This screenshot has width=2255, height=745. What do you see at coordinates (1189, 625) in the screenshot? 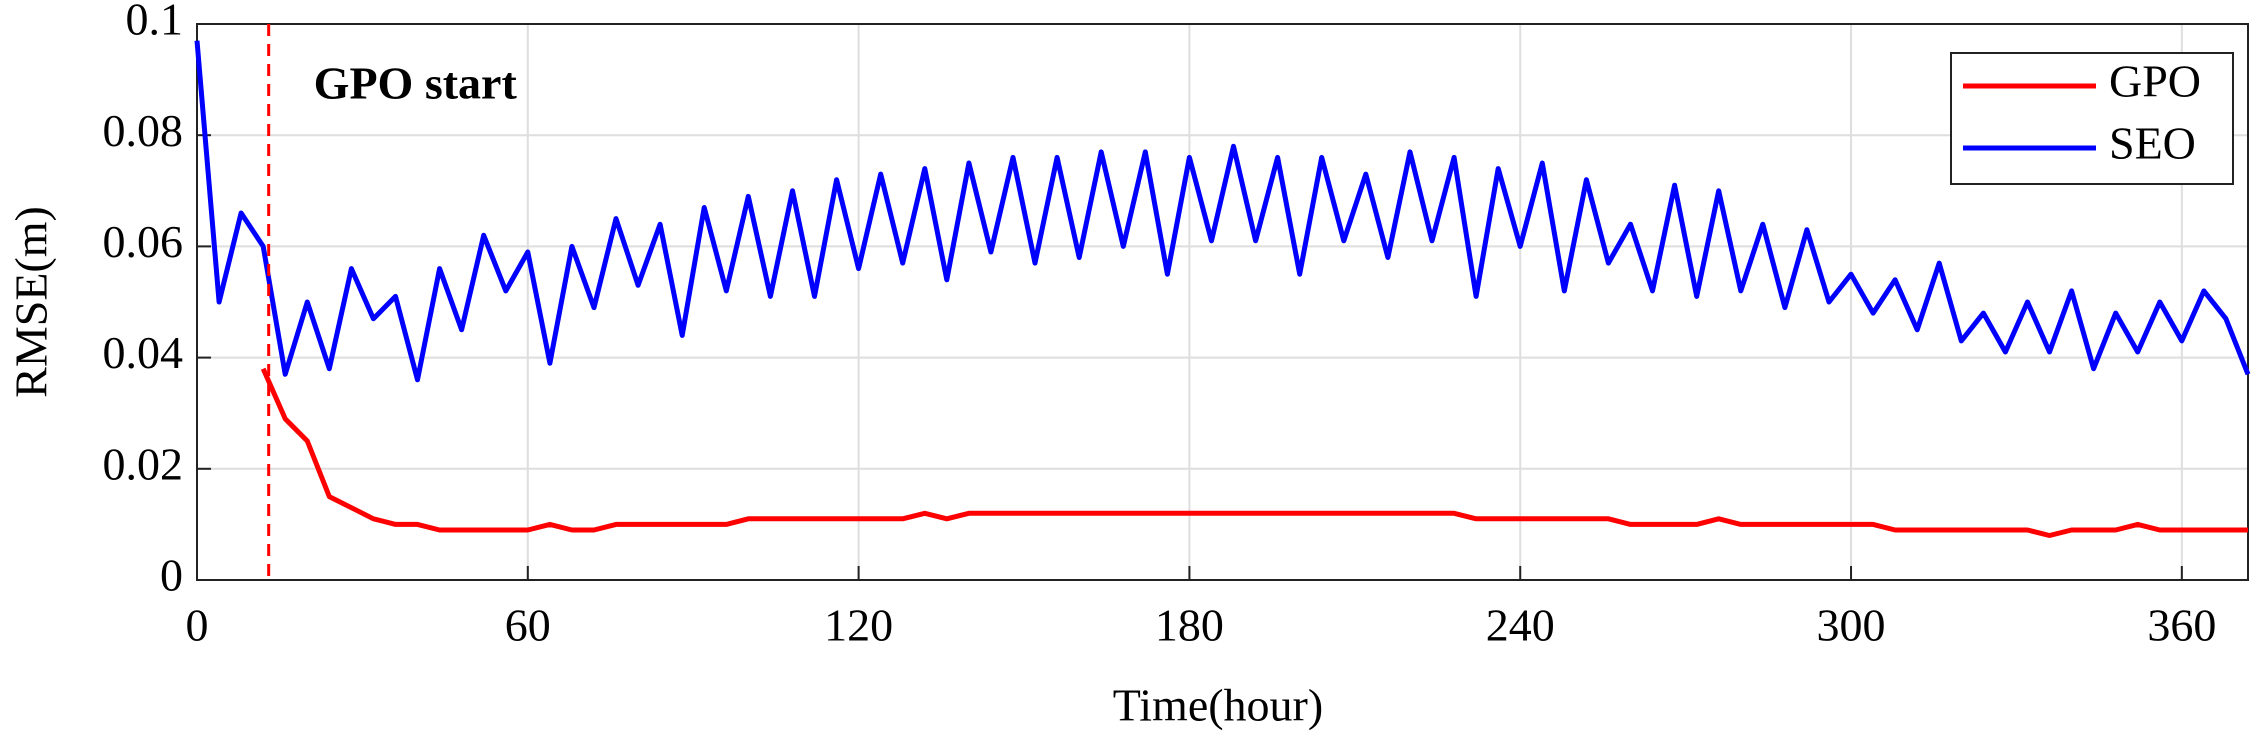
I see `x-tick-label: 180` at bounding box center [1189, 625].